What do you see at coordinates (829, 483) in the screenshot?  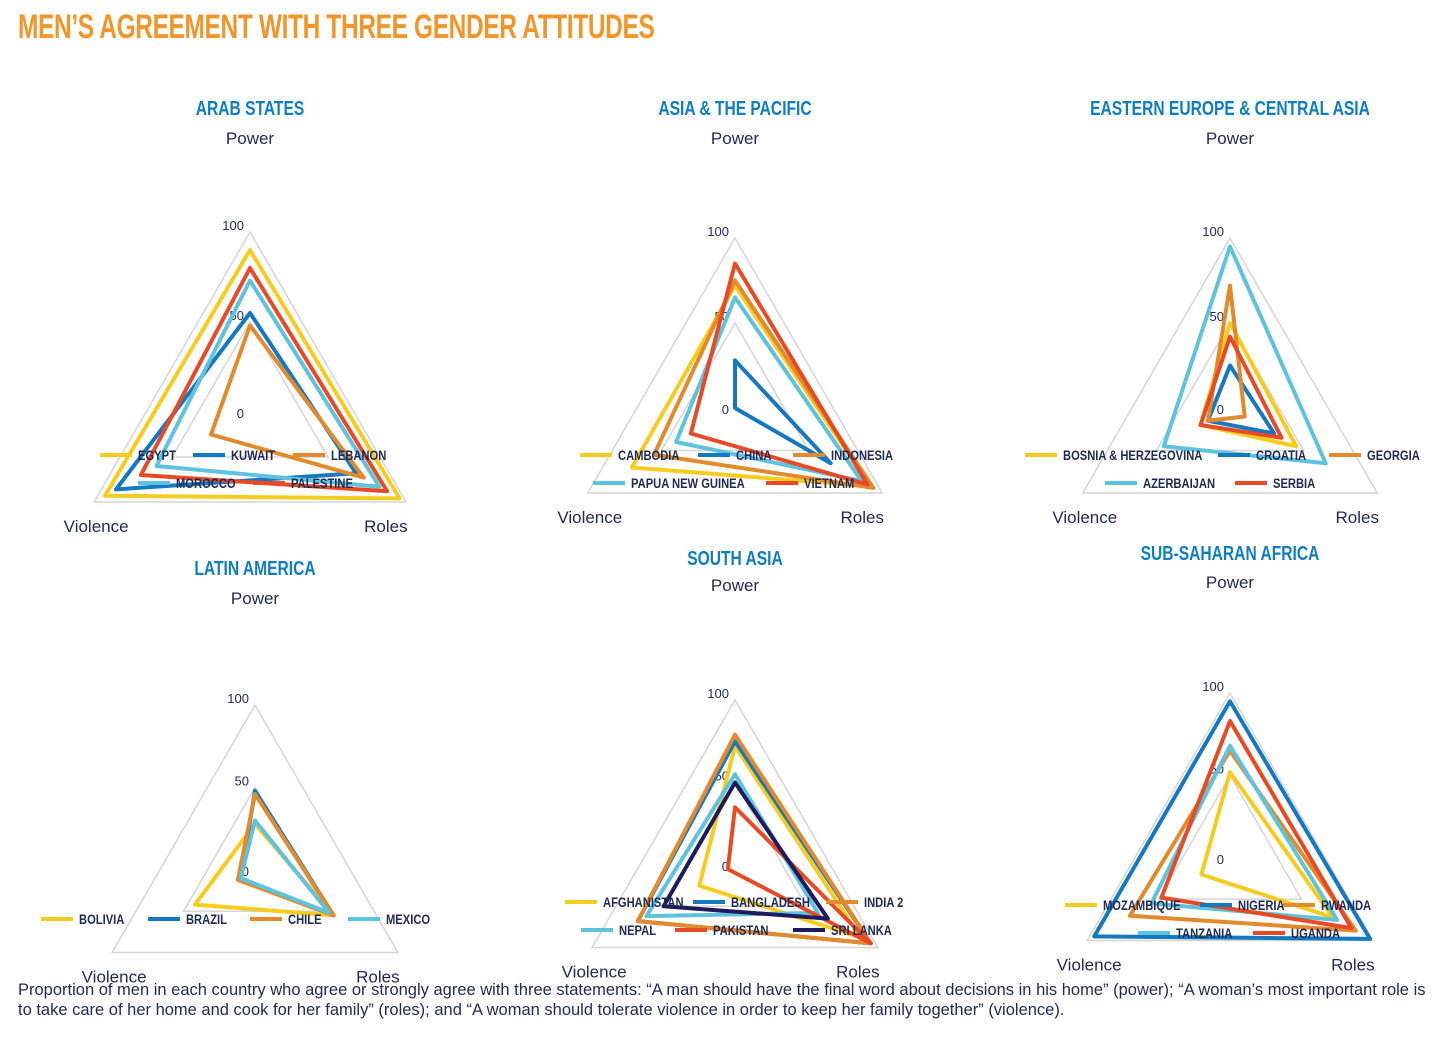 I see `legend-label: VIETNAM` at bounding box center [829, 483].